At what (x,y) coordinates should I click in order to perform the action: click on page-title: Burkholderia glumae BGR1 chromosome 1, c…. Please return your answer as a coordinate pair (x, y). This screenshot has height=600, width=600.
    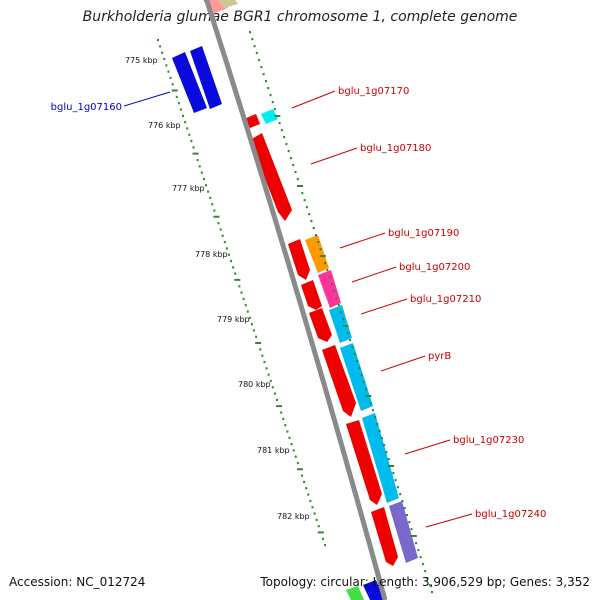
    Looking at the image, I should click on (300, 17).